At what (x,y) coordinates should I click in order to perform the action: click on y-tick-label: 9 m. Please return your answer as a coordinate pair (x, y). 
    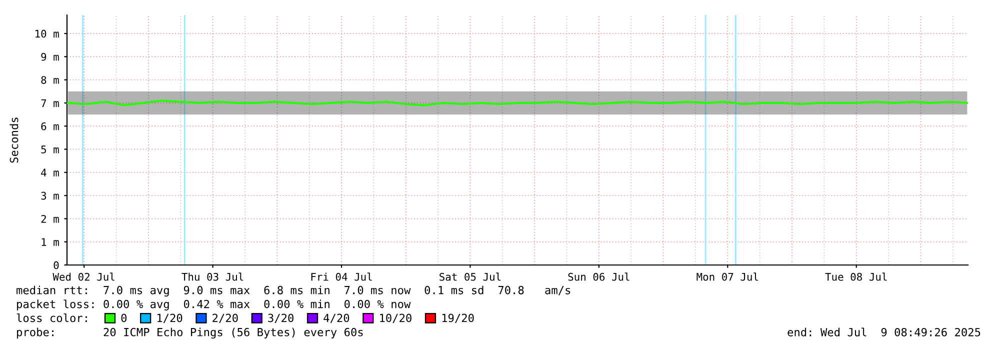
    Looking at the image, I should click on (50, 56).